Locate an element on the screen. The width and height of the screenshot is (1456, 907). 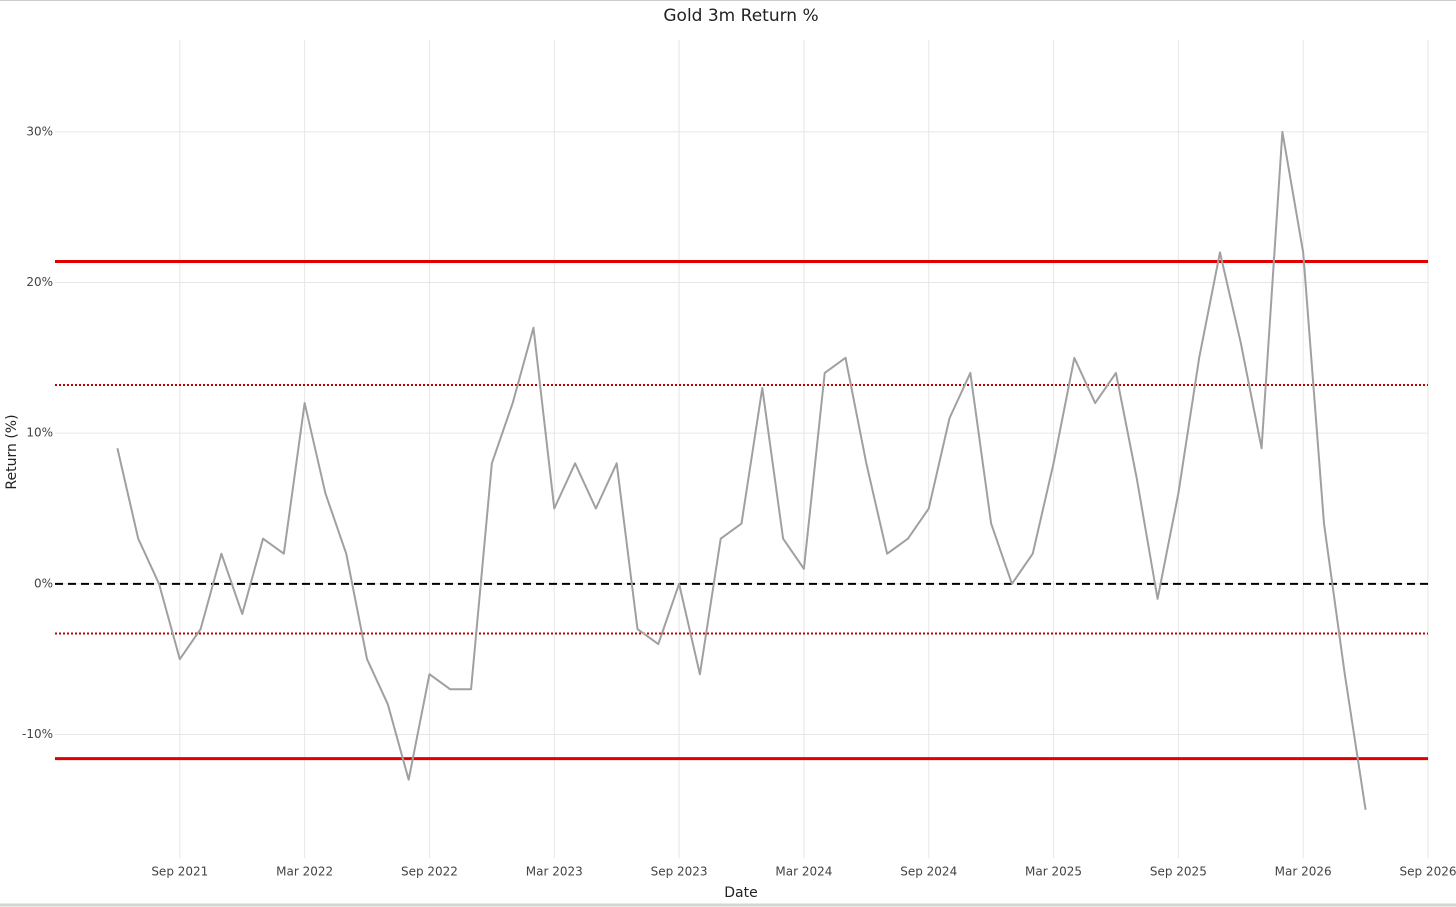
x-tick-label: Mar 2024 is located at coordinates (803, 872).